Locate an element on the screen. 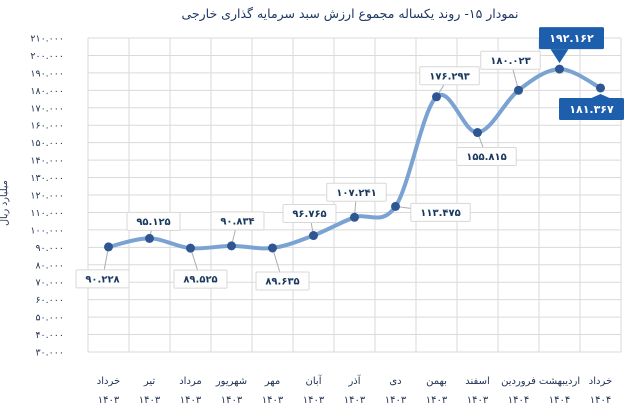 The image size is (640, 417). x-axis-month-label: آبان is located at coordinates (314, 380).